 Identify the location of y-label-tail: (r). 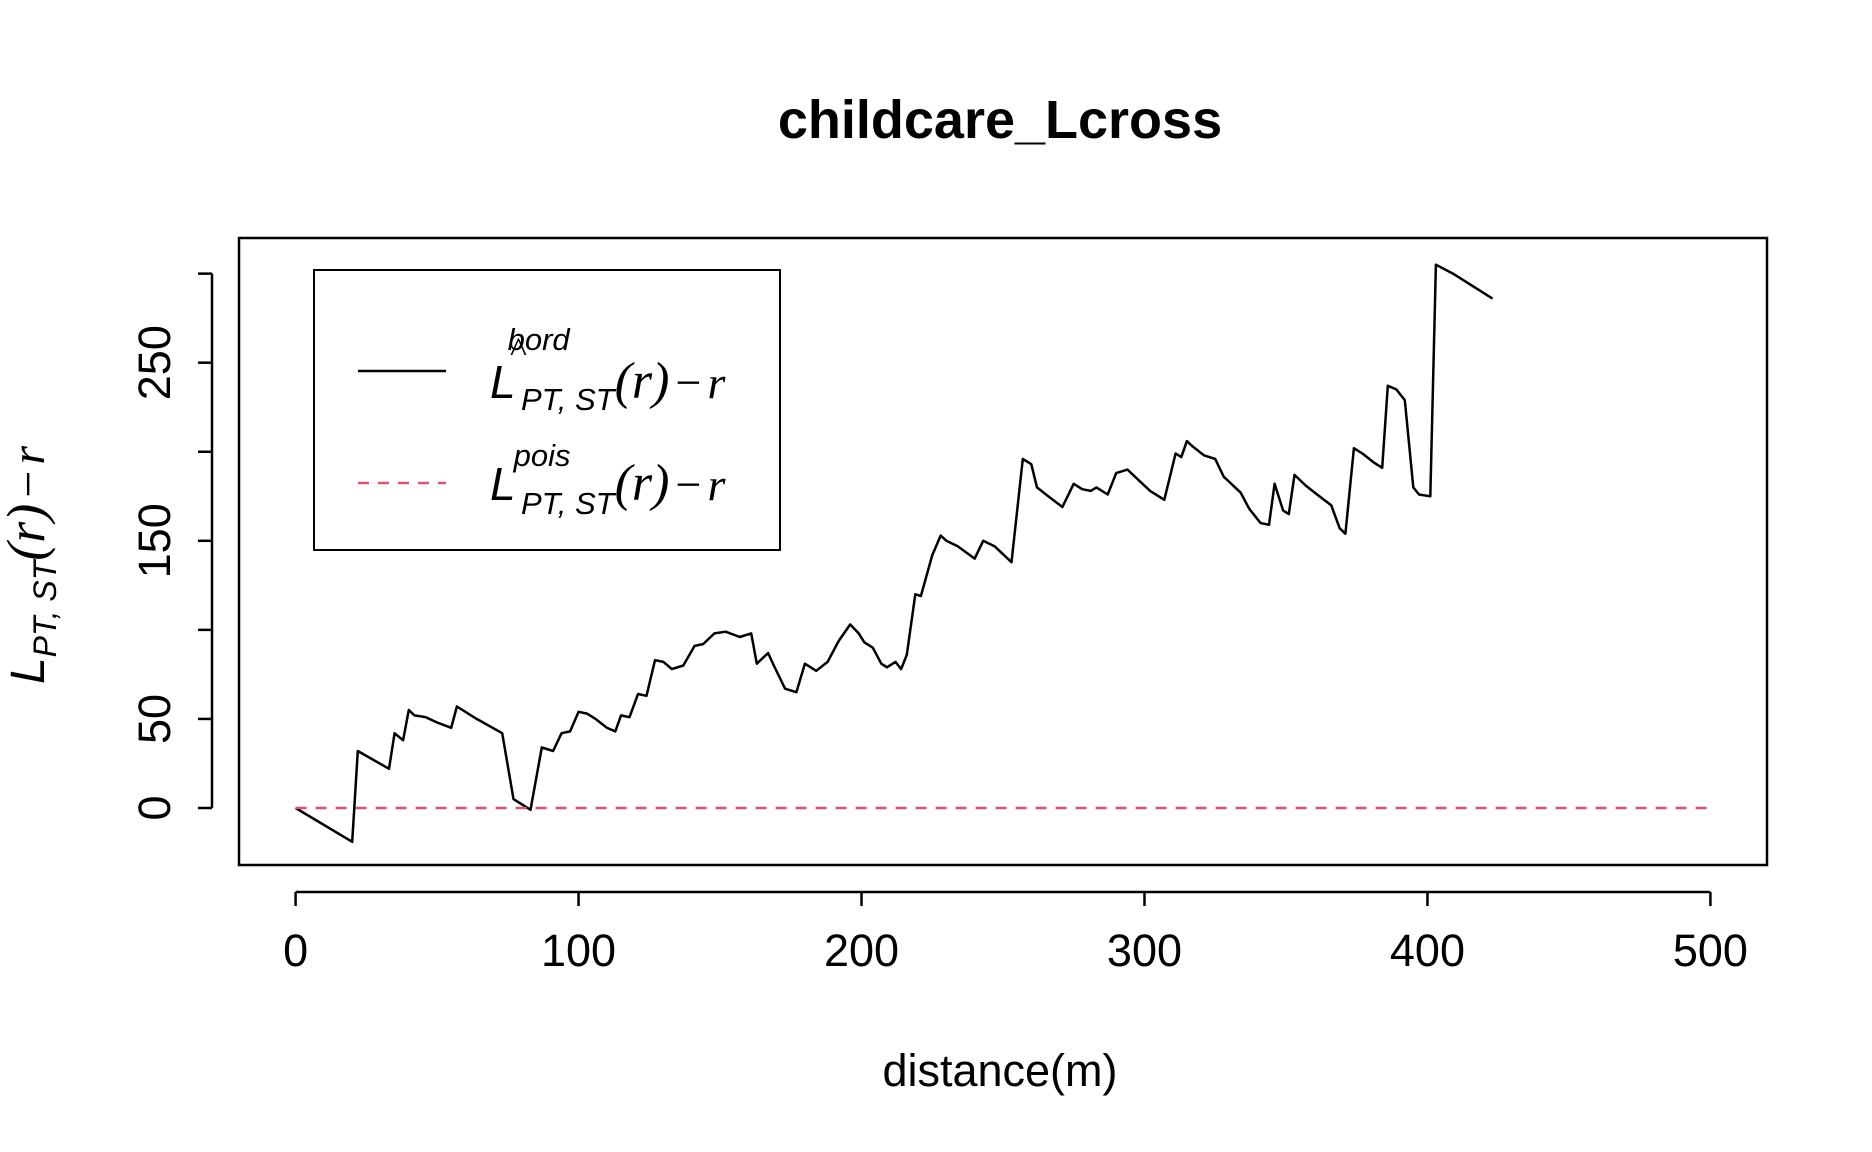
(28, 532).